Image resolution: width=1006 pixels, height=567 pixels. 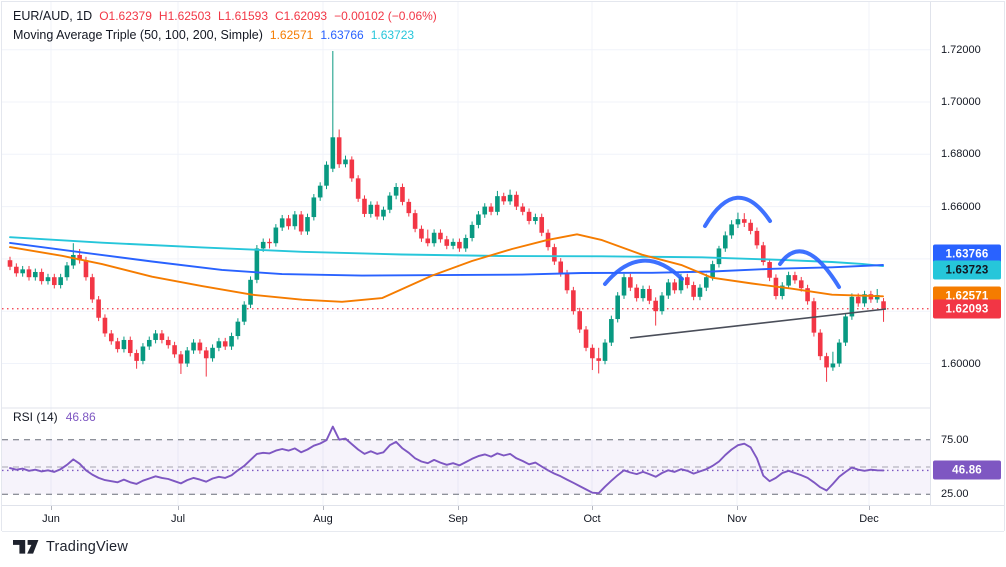 I want to click on ma-50-line, so click(x=446, y=268).